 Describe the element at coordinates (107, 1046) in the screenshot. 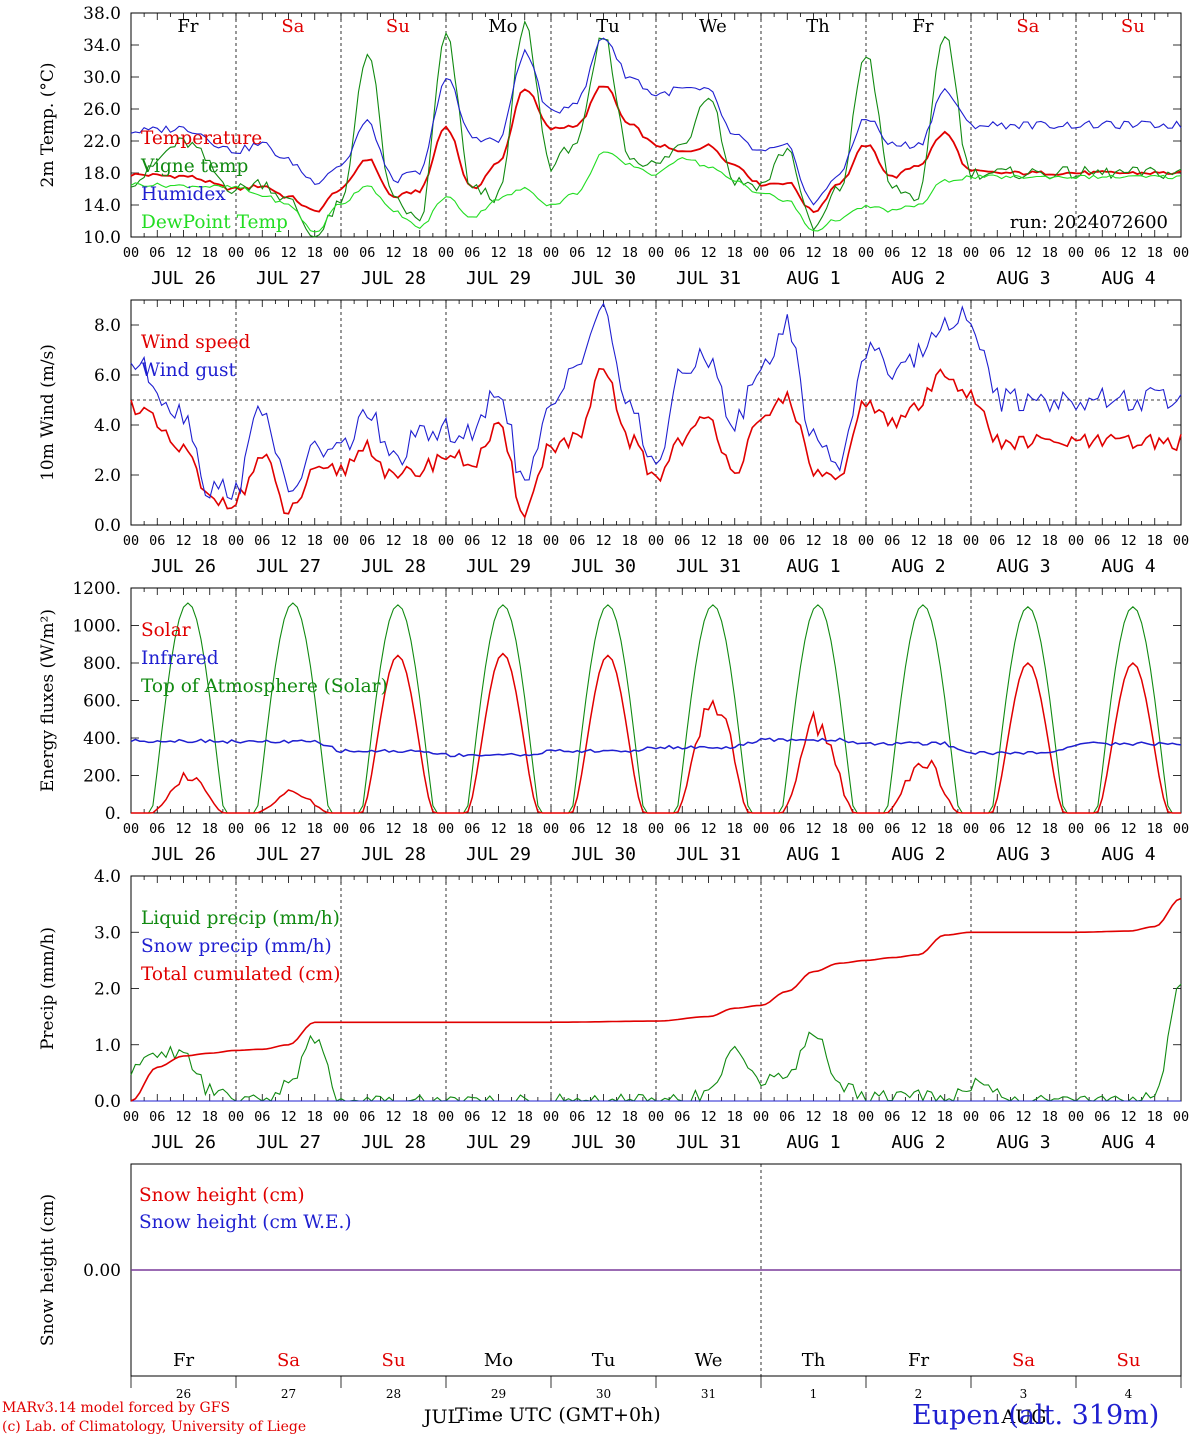

I see `y-tick-label: 1.0` at that location.